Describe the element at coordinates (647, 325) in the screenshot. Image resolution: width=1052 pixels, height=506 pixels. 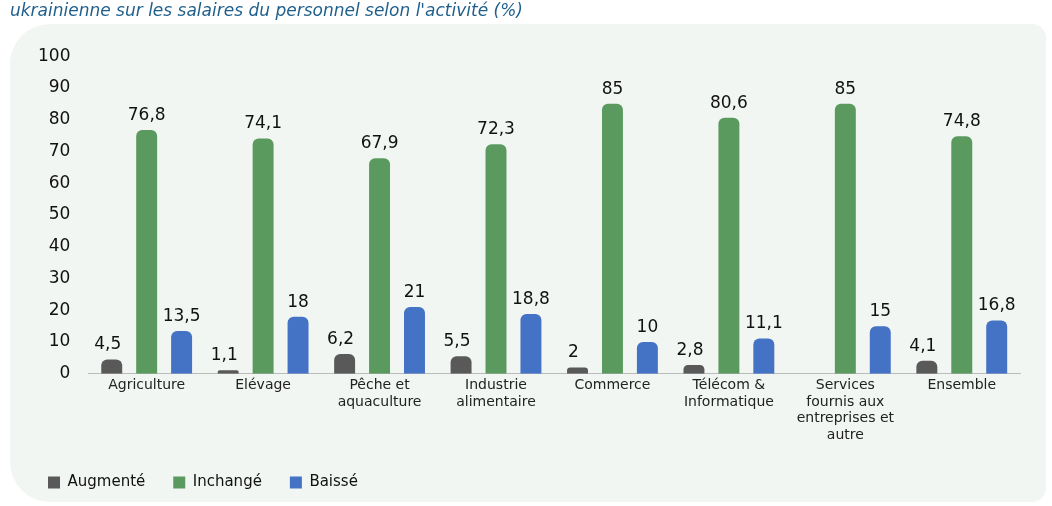
I see `data-label: 10` at that location.